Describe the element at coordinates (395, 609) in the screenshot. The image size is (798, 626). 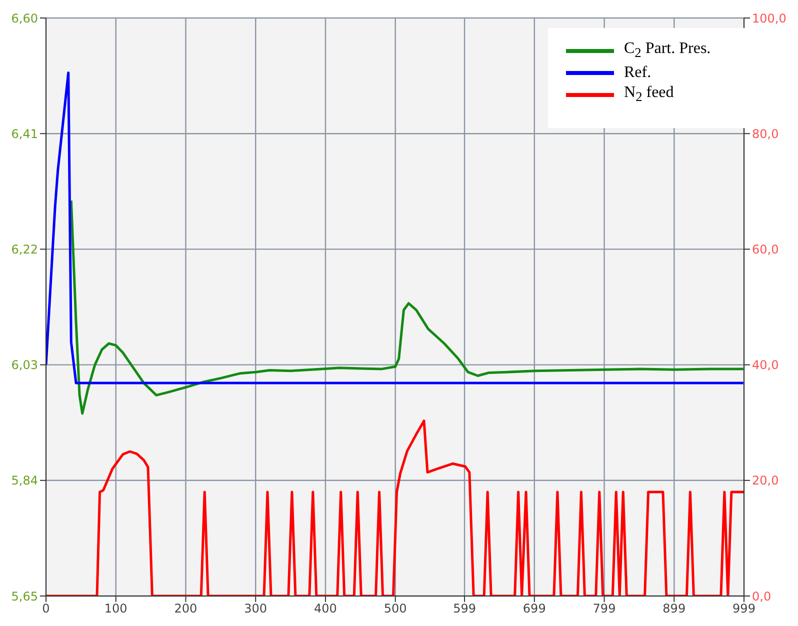
I see `x-tick-label: 500` at that location.